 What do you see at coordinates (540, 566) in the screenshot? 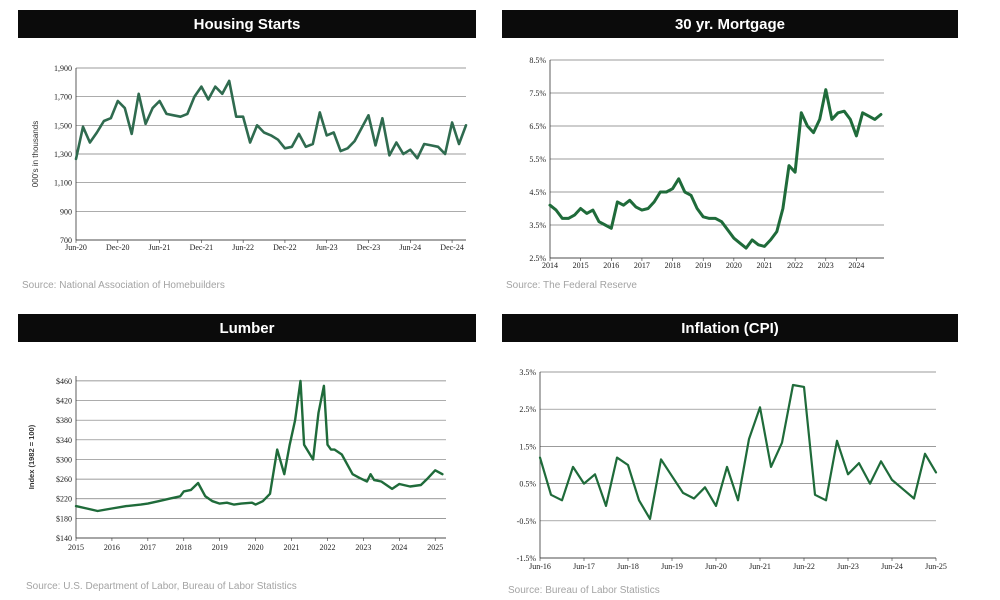
I see `x-tick-label: Jun-16` at bounding box center [540, 566].